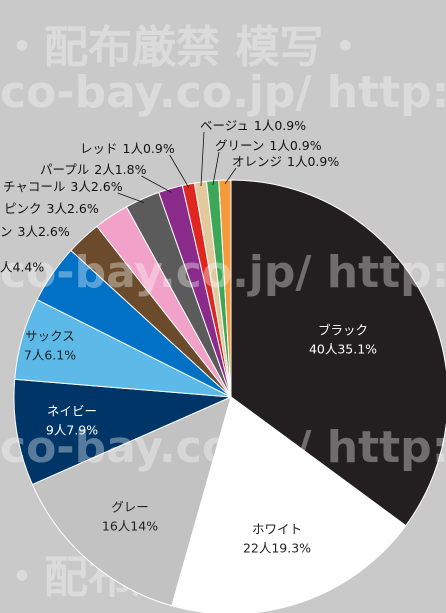 Image resolution: width=446 pixels, height=613 pixels. What do you see at coordinates (285, 161) in the screenshot?
I see `slice-label: オレンジ 1人0.9%` at bounding box center [285, 161].